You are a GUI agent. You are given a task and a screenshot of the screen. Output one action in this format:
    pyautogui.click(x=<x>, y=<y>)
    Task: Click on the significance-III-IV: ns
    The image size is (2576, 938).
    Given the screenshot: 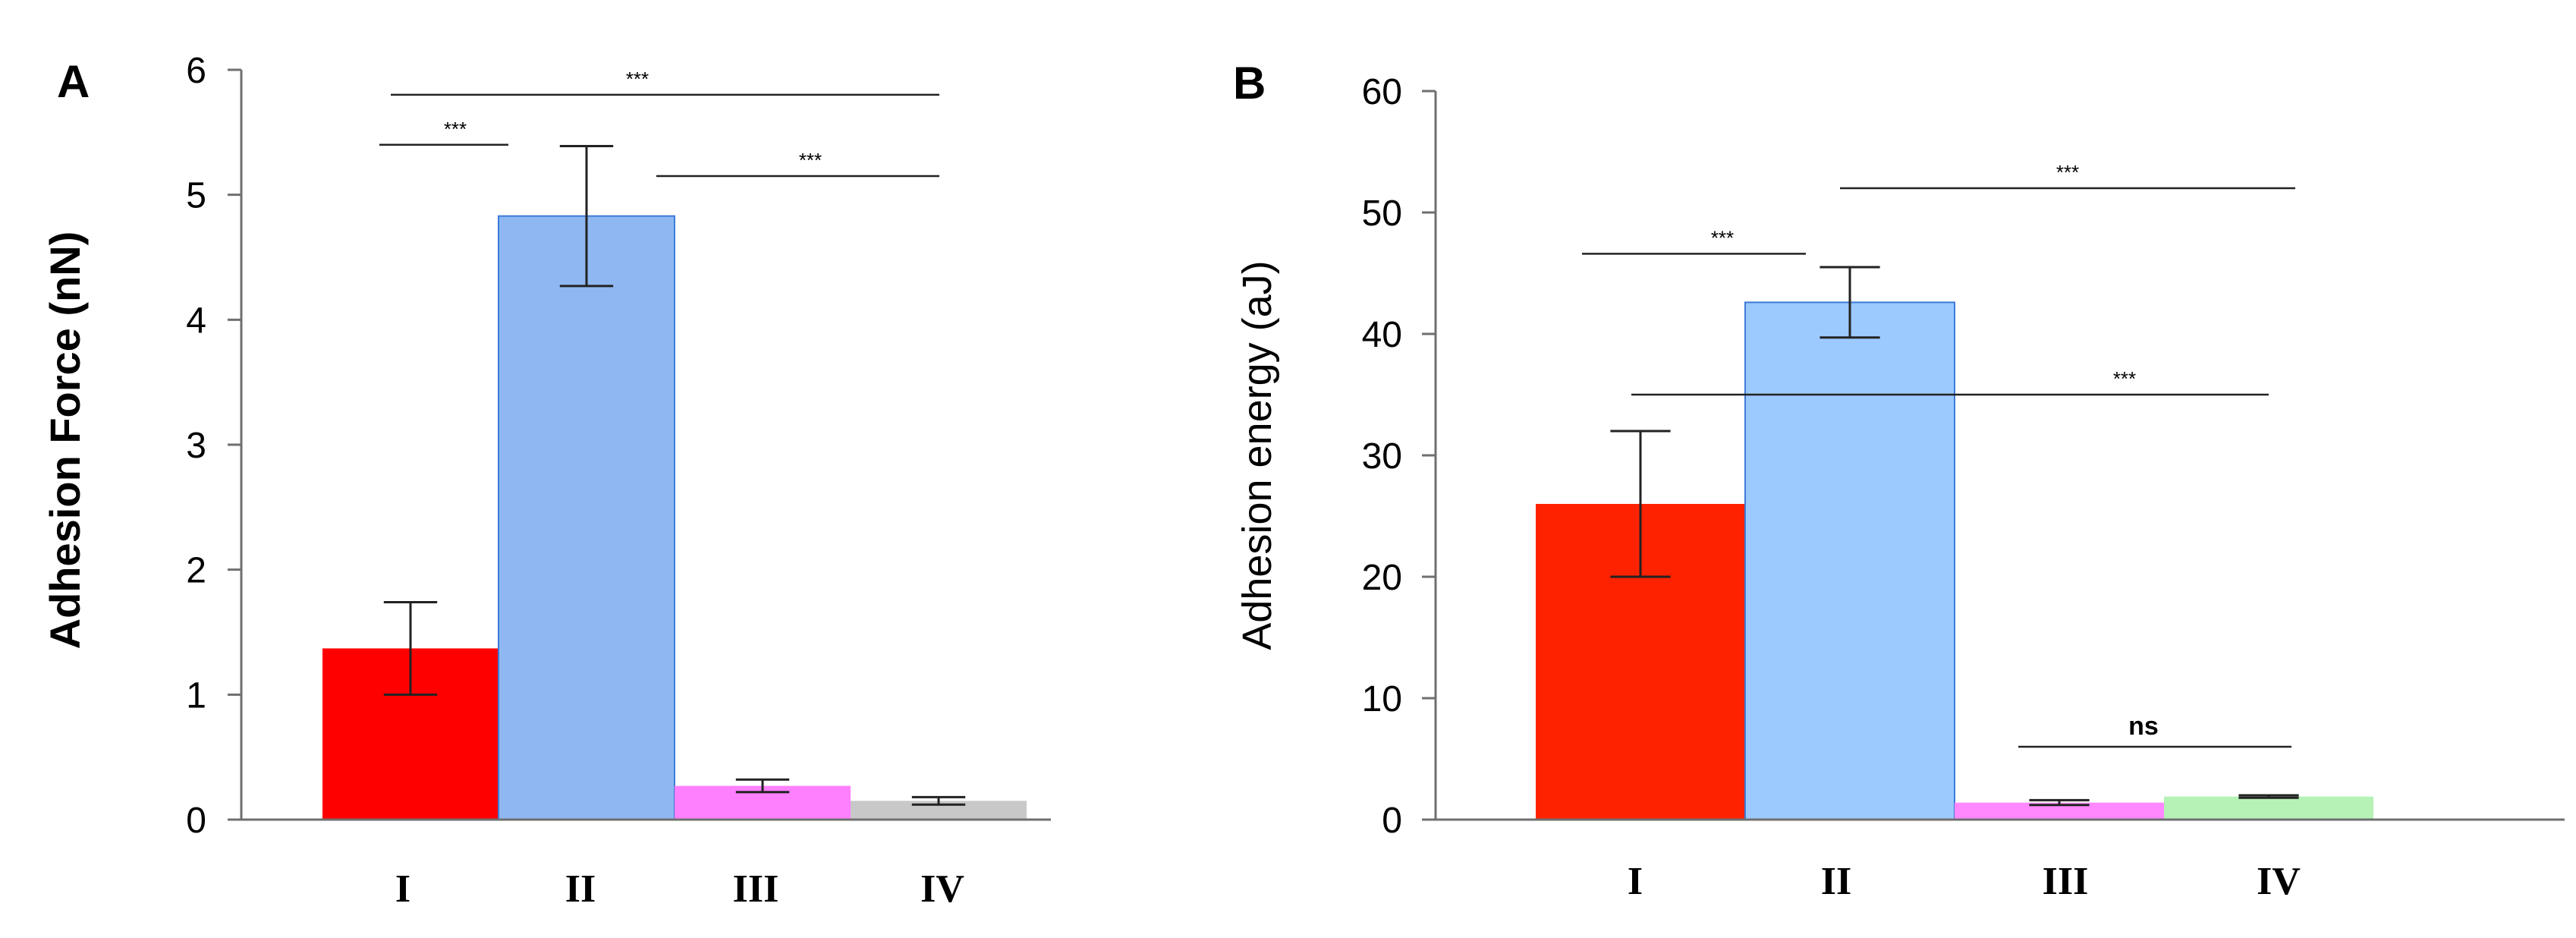 What is the action you would take?
    pyautogui.click(x=2154, y=730)
    